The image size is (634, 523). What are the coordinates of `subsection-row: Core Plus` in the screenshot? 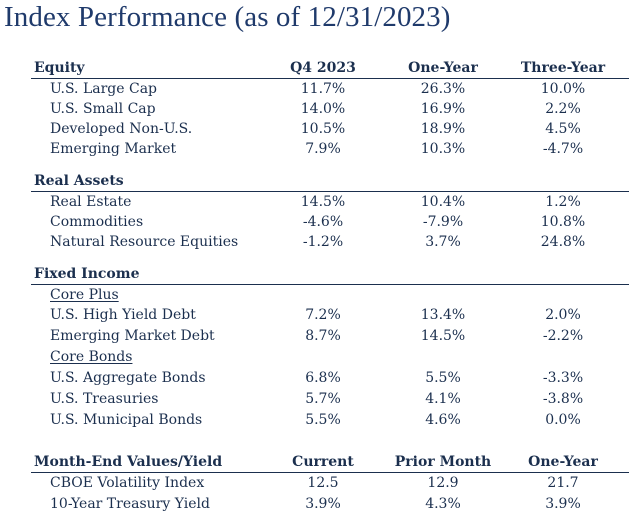 It's located at (317, 295).